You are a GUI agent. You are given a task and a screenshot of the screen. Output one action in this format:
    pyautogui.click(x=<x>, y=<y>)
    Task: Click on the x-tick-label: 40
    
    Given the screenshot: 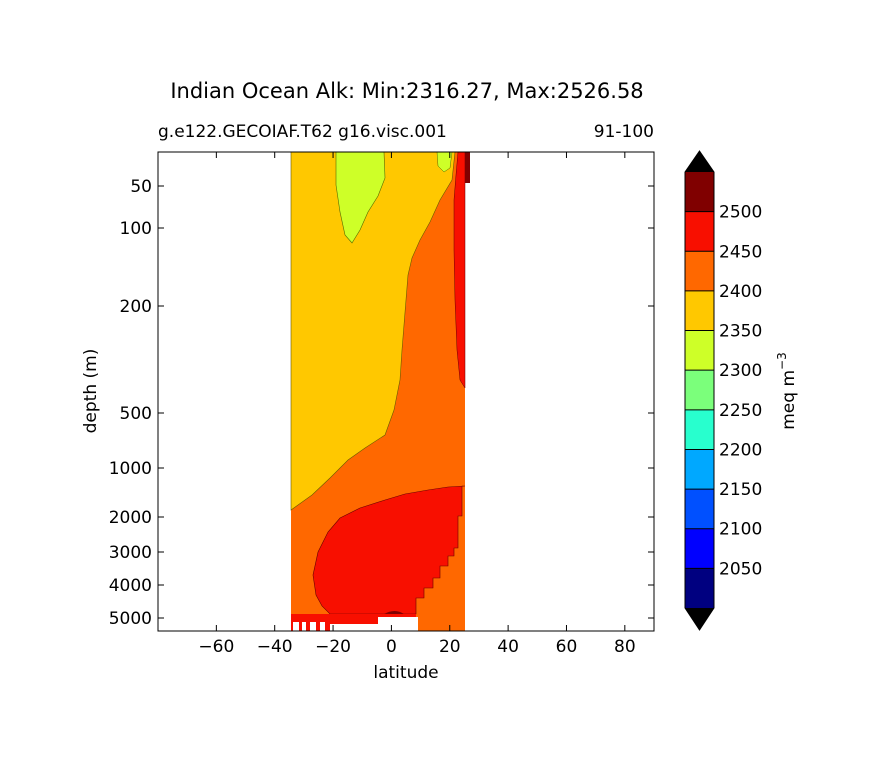 What is the action you would take?
    pyautogui.click(x=508, y=647)
    